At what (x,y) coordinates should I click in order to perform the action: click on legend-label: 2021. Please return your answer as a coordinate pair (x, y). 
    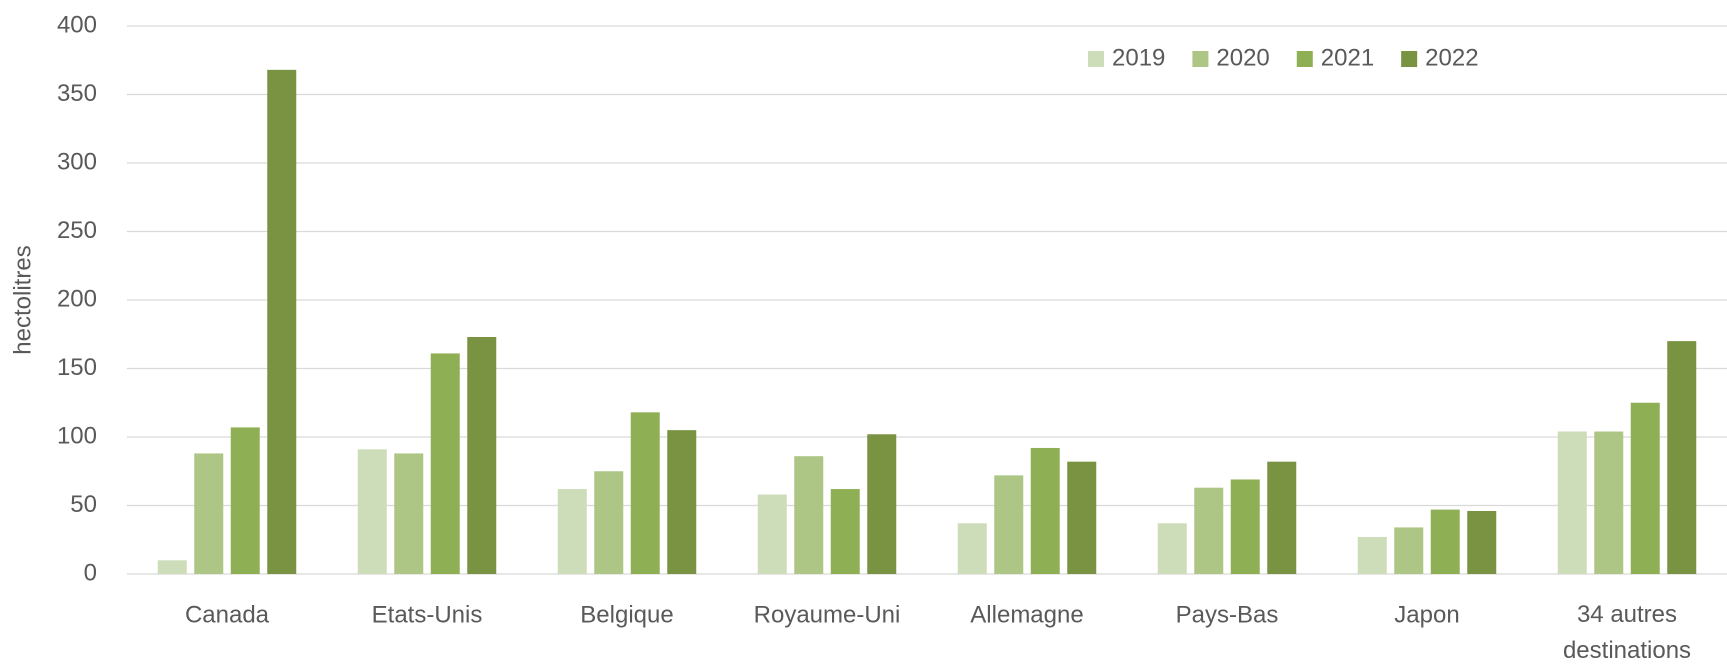
    Looking at the image, I should click on (1347, 57).